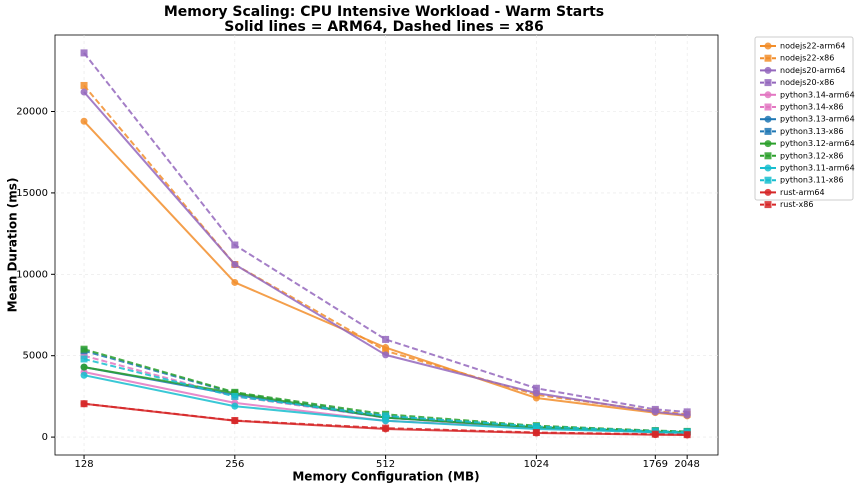 This screenshot has width=861, height=489. Describe the element at coordinates (536, 464) in the screenshot. I see `x-tick-label: 1024` at that location.